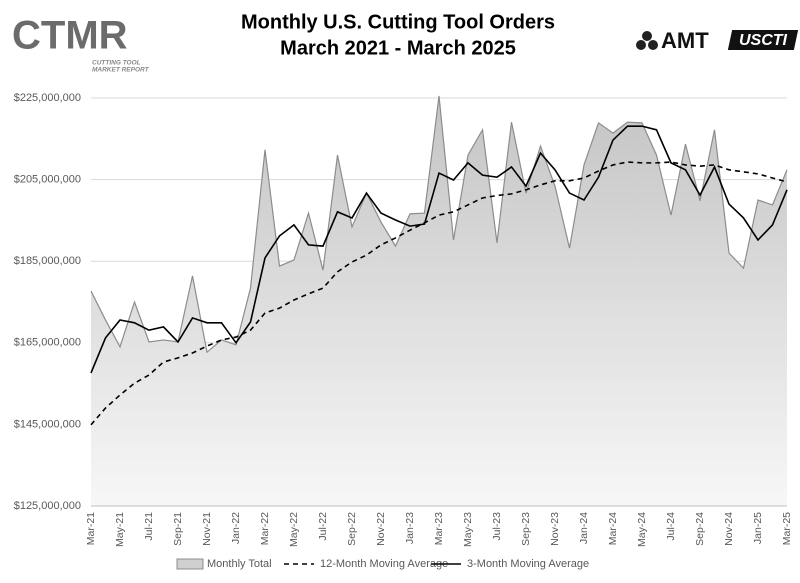 Image resolution: width=800 pixels, height=583 pixels. What do you see at coordinates (410, 528) in the screenshot?
I see `x-tick-label: Jan-23` at bounding box center [410, 528].